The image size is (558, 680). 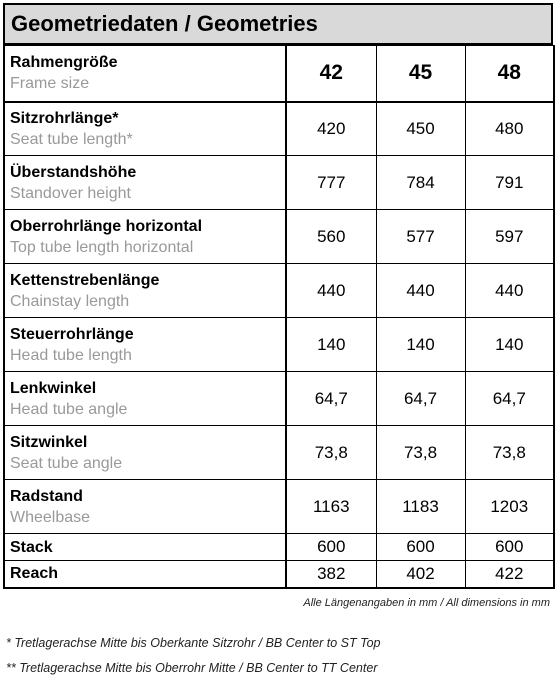 What do you see at coordinates (145, 290) in the screenshot?
I see `row-label: Kettenstrebenlänge Chainstay length` at bounding box center [145, 290].